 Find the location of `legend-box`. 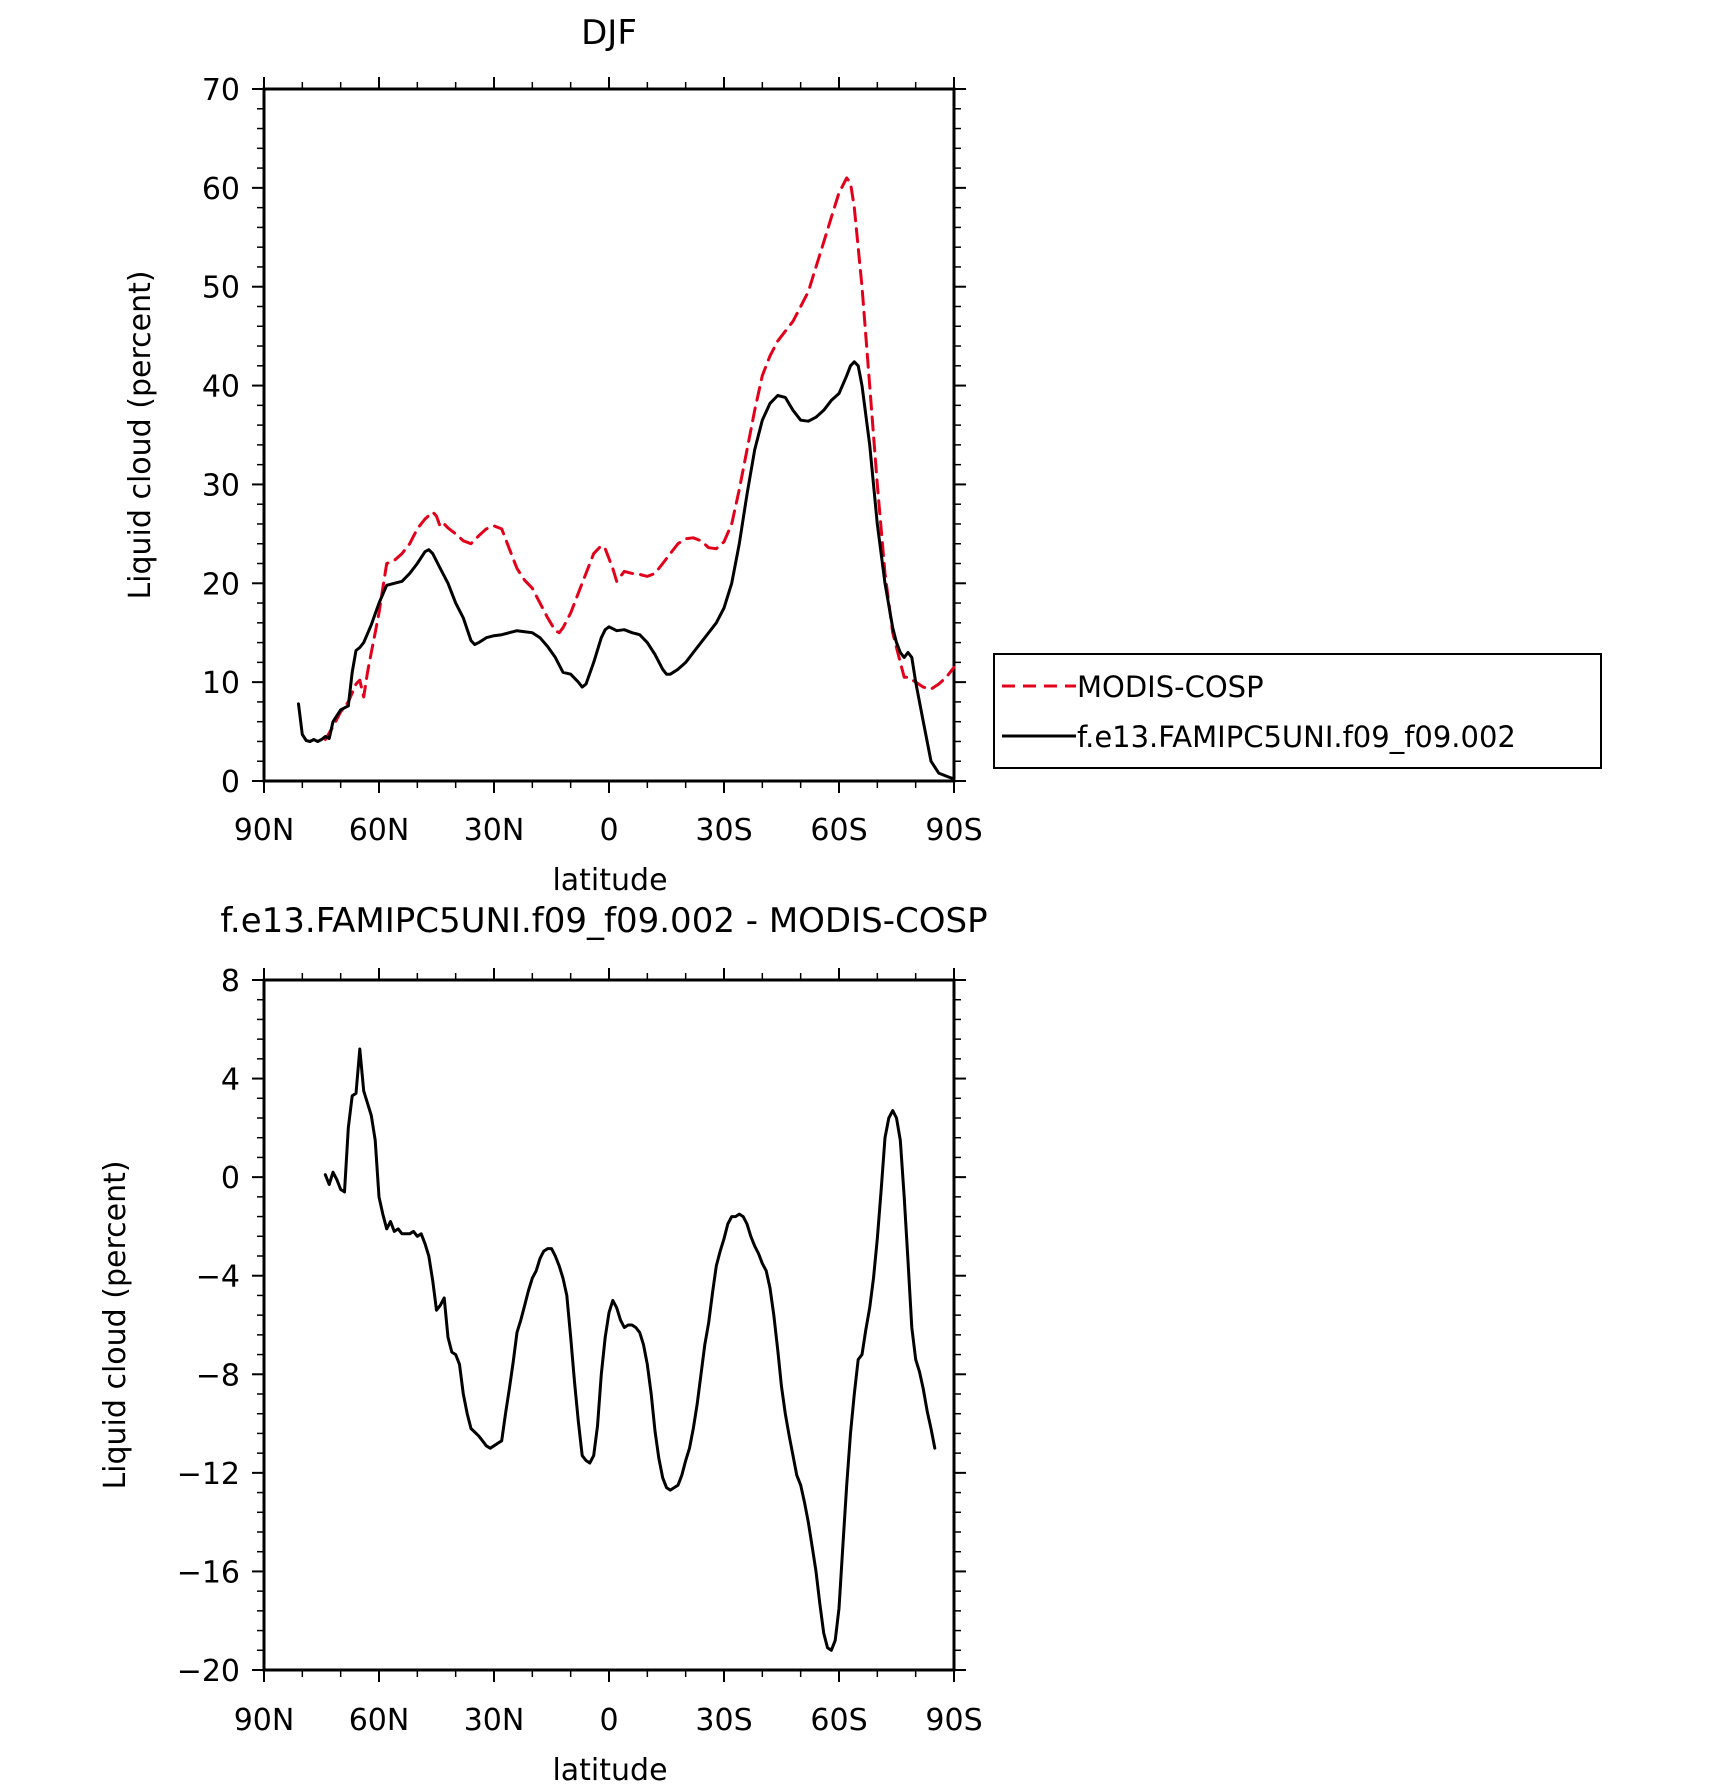

legend-box is located at coordinates (1297, 711).